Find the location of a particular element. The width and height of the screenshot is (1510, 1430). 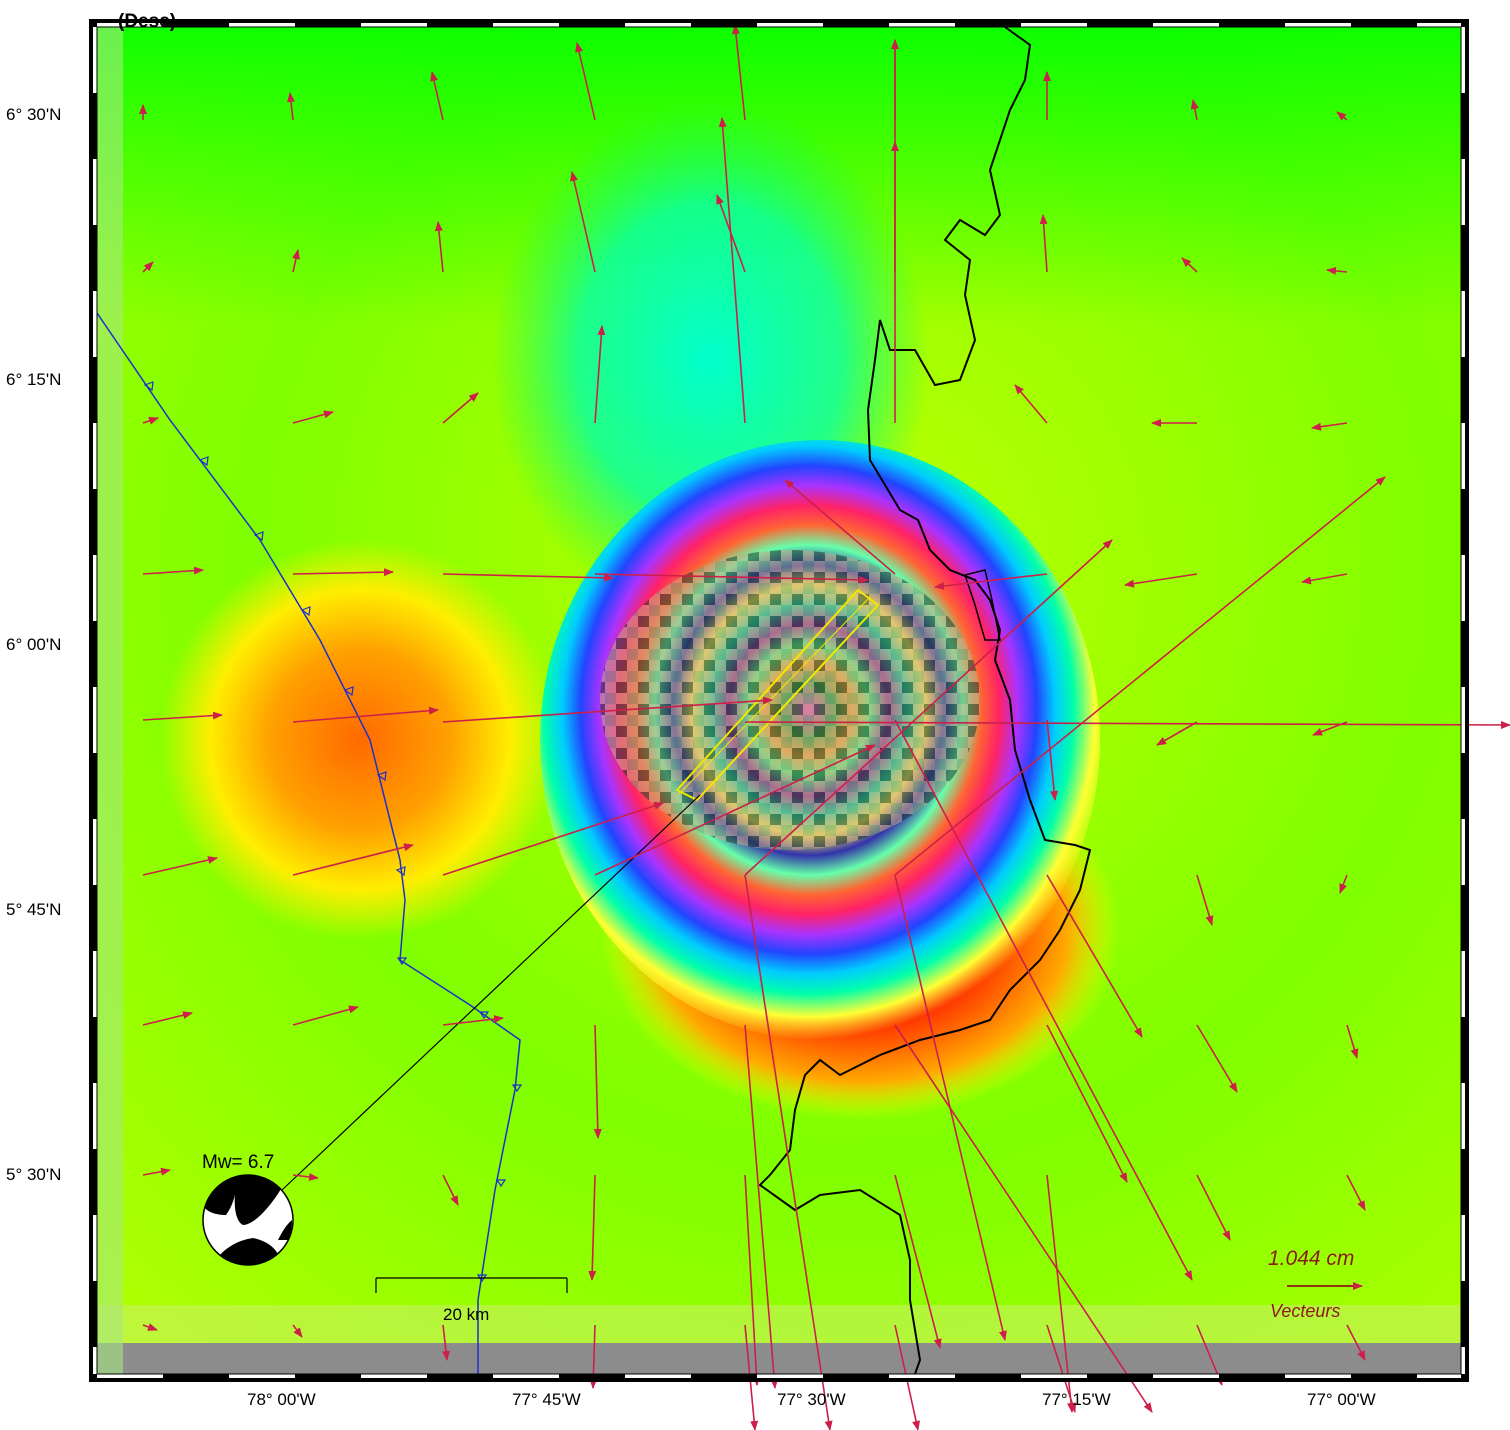

coast-island is located at coordinates (982, 605).